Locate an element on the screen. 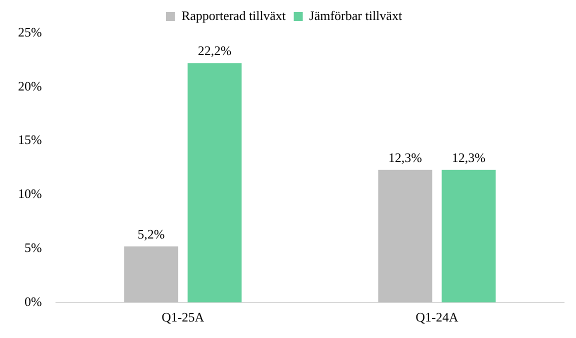 The image size is (576, 338). data-label: 22,2% is located at coordinates (215, 50).